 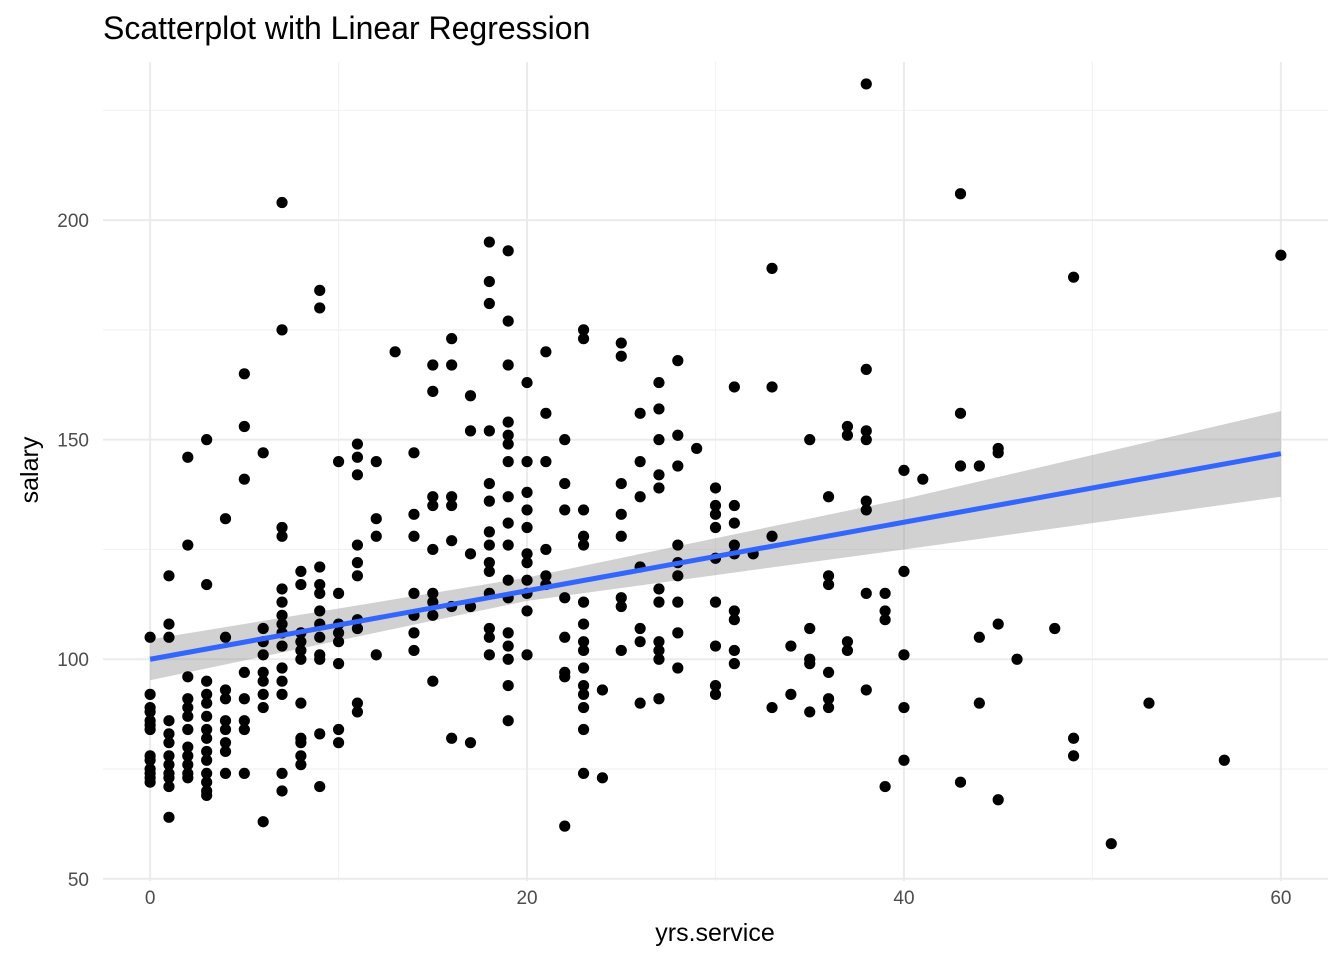 I want to click on x-tick-label: 60, so click(x=1280, y=898).